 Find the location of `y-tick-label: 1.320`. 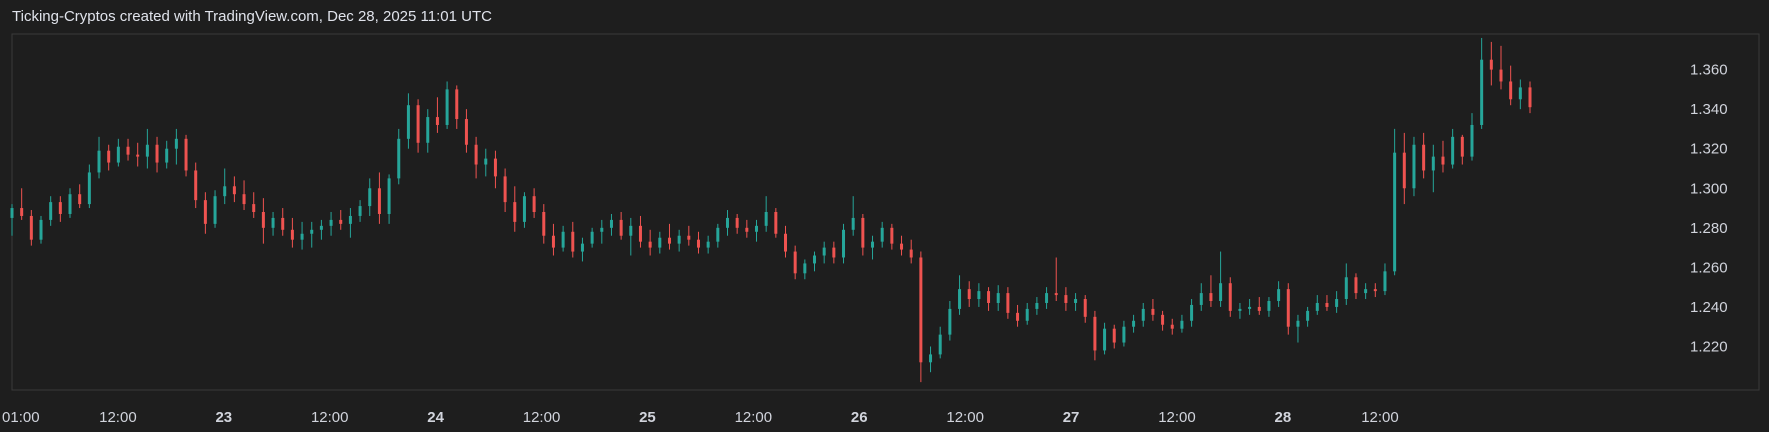

y-tick-label: 1.320 is located at coordinates (1709, 149).